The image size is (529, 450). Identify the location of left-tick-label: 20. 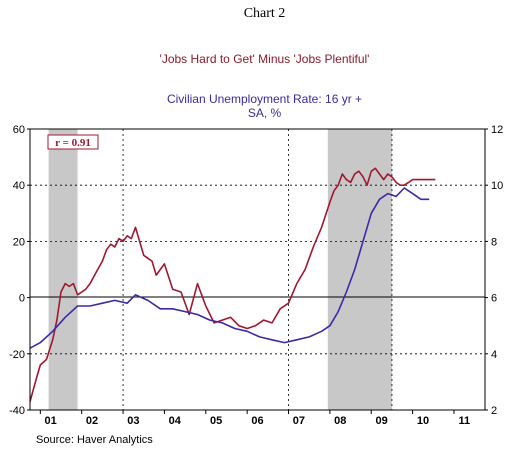
(19, 242).